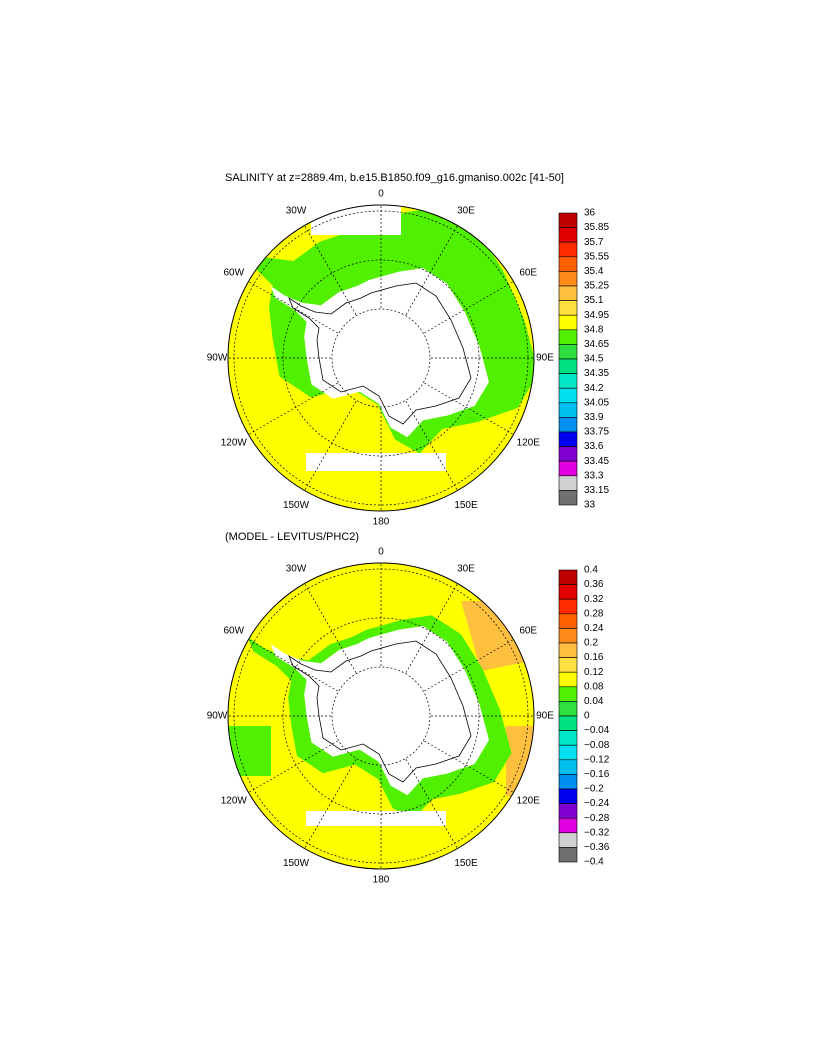  I want to click on colorbar-label: 0.04, so click(594, 701).